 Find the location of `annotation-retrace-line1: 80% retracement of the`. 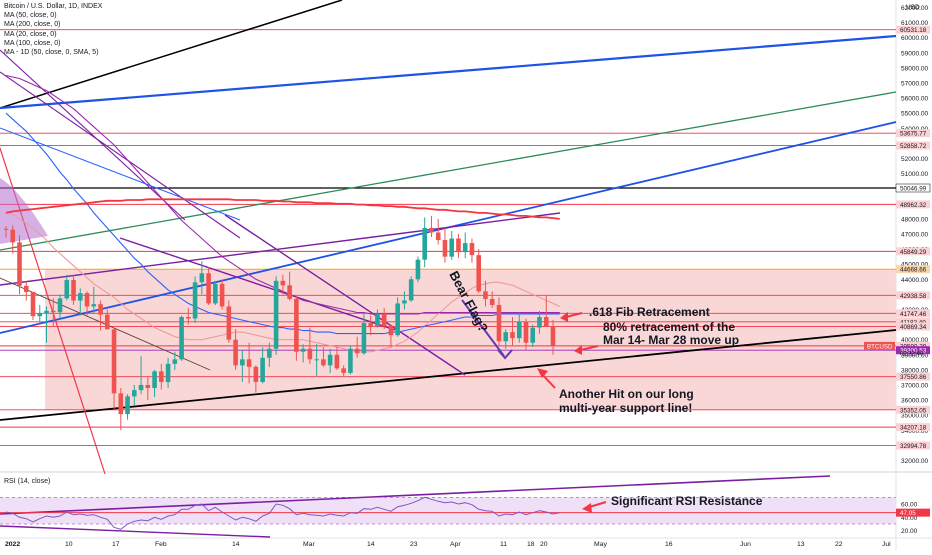

annotation-retrace-line1: 80% retracement of the is located at coordinates (669, 327).